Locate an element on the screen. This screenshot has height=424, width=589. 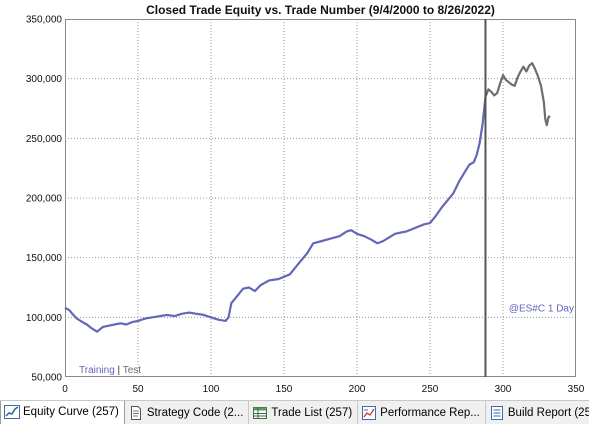
training-test-legend: Training | Test is located at coordinates (110, 370).